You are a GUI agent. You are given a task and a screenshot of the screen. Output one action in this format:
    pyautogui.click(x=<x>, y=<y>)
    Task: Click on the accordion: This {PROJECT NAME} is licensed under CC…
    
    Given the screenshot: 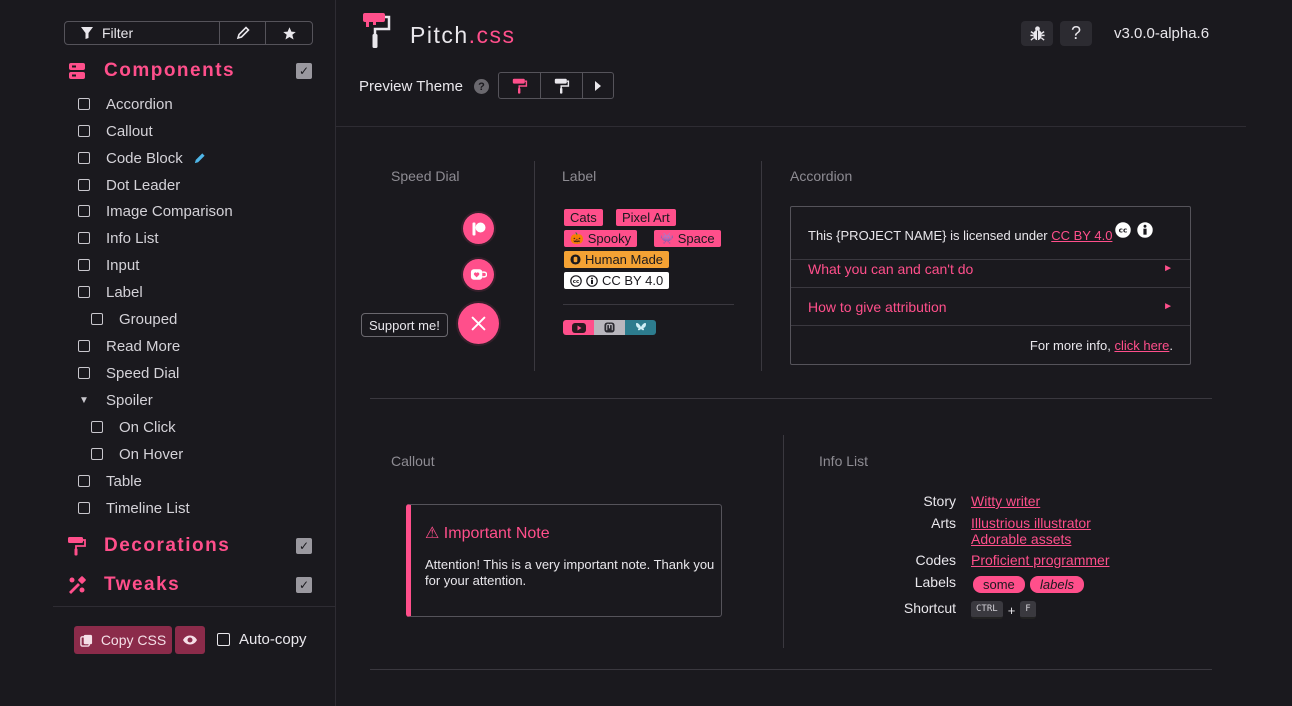 What is the action you would take?
    pyautogui.click(x=990, y=285)
    